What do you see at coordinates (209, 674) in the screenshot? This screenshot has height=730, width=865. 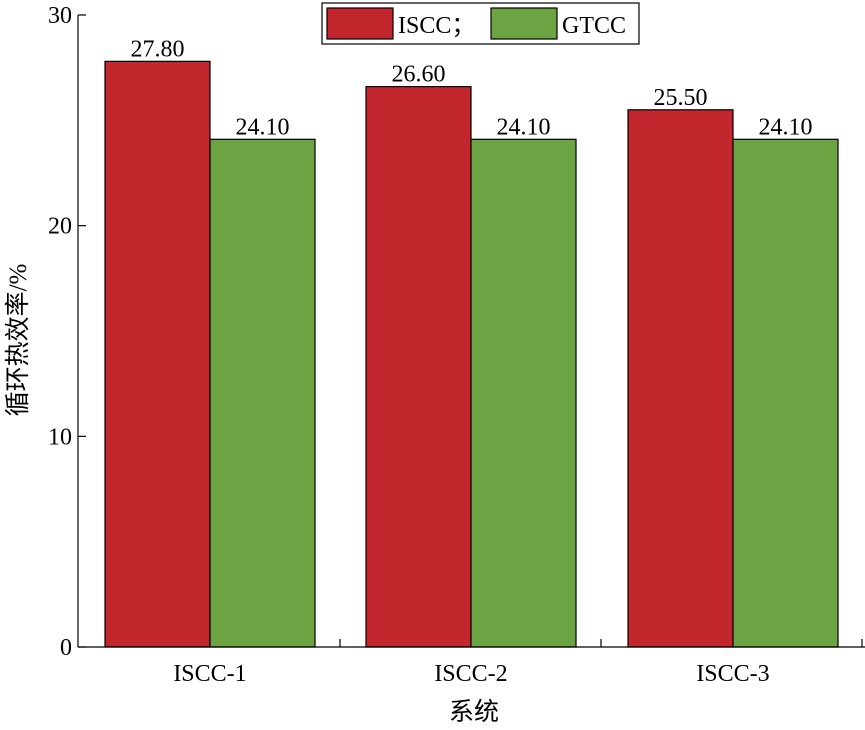 I see `x-tick-label-iscc-1: ISCC-1` at bounding box center [209, 674].